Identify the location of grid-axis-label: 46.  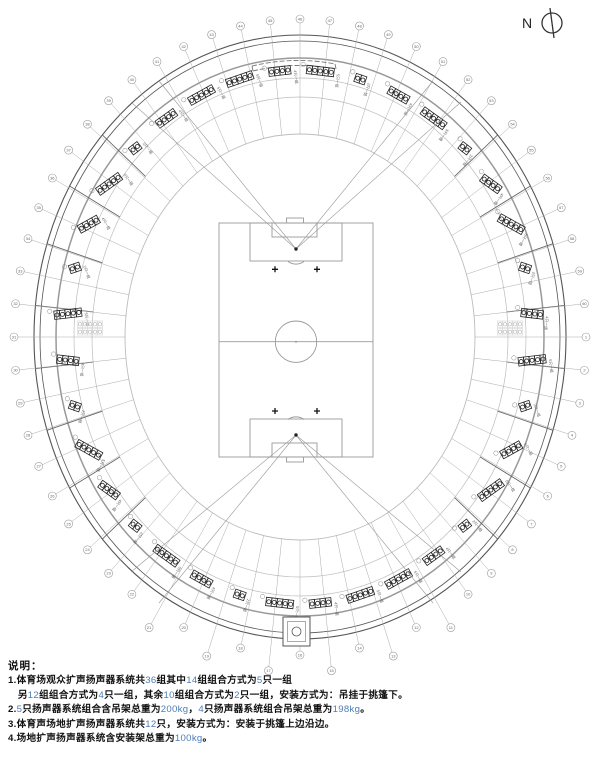
(300, 18).